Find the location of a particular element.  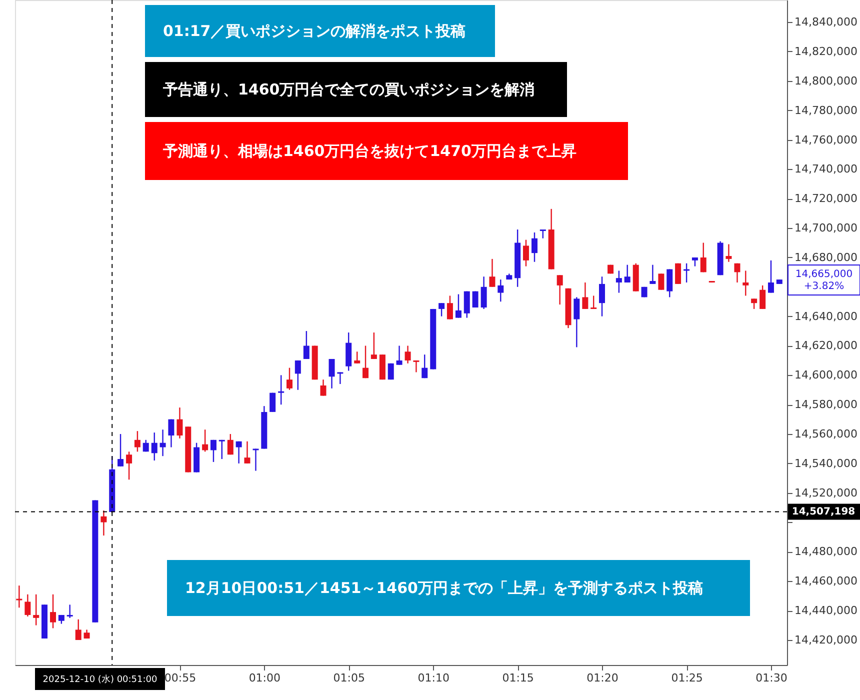

y-tick-label: 14,440,000 is located at coordinates (826, 611).